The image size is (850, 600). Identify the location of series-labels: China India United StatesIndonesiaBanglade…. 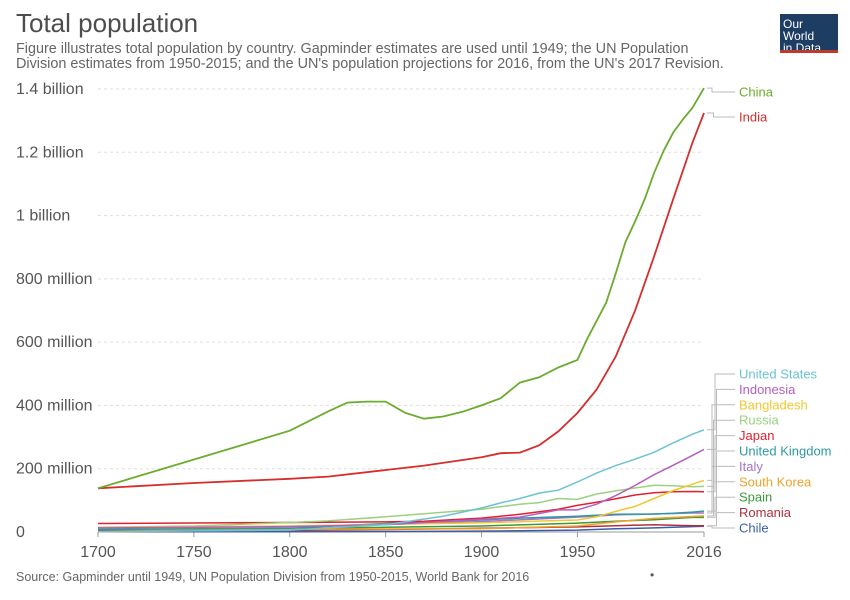
(769, 310).